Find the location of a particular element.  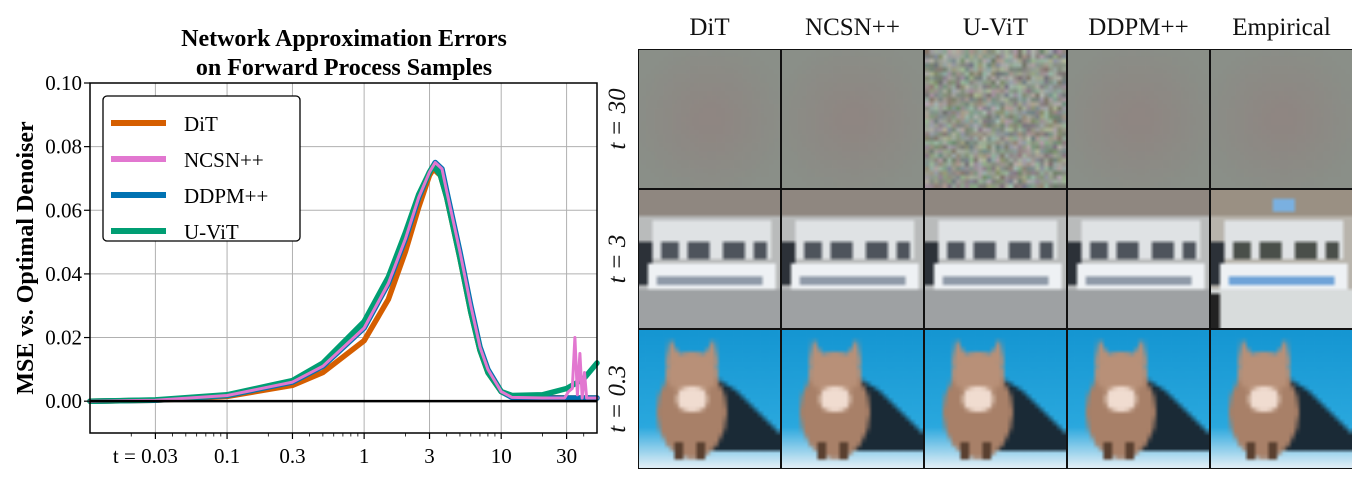

row-label: t = 0.3 is located at coordinates (617, 399).